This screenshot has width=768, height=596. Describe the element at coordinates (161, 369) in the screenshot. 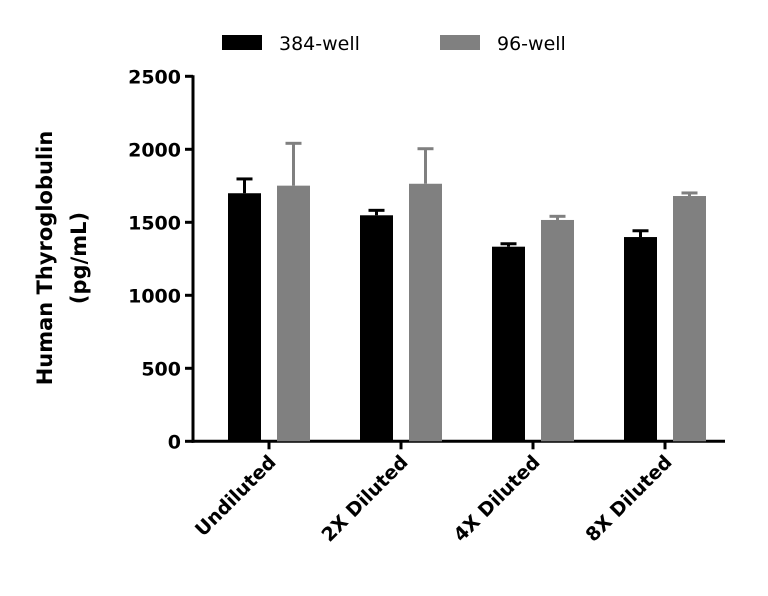

I see `y-tick-label: 500` at that location.